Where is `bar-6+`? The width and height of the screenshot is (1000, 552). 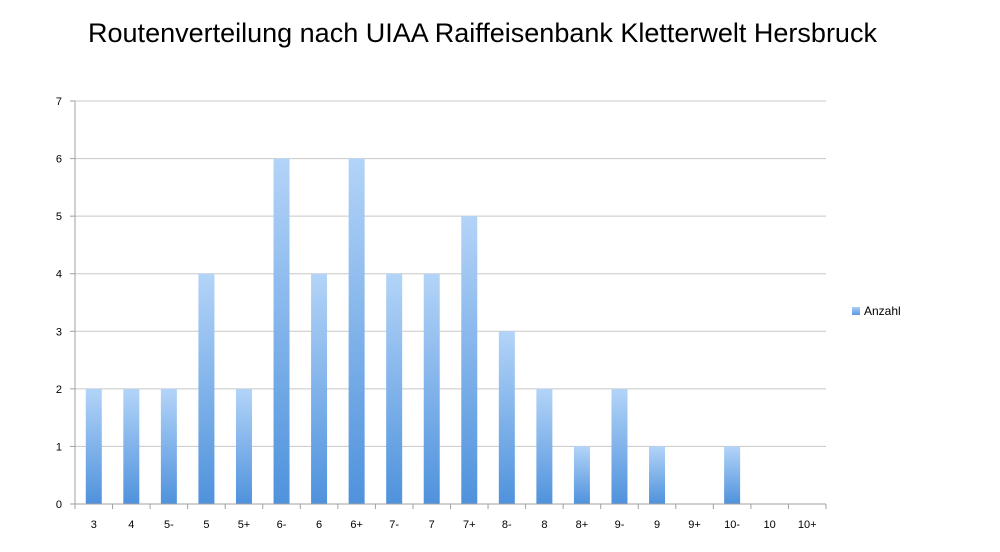
bar-6+ is located at coordinates (356, 331).